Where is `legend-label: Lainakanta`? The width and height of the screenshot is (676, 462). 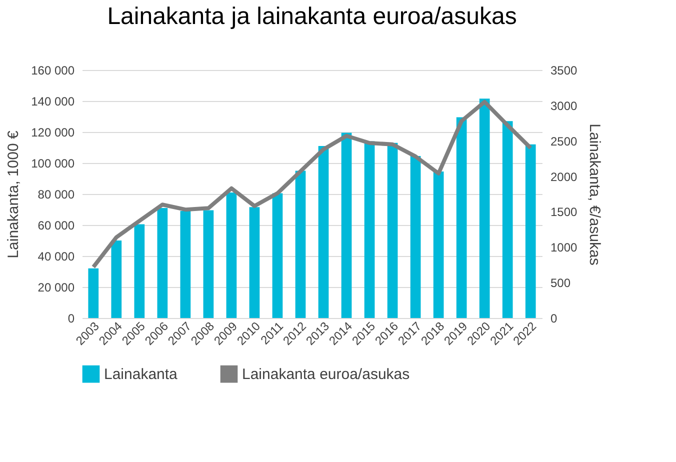 legend-label: Lainakanta is located at coordinates (141, 375).